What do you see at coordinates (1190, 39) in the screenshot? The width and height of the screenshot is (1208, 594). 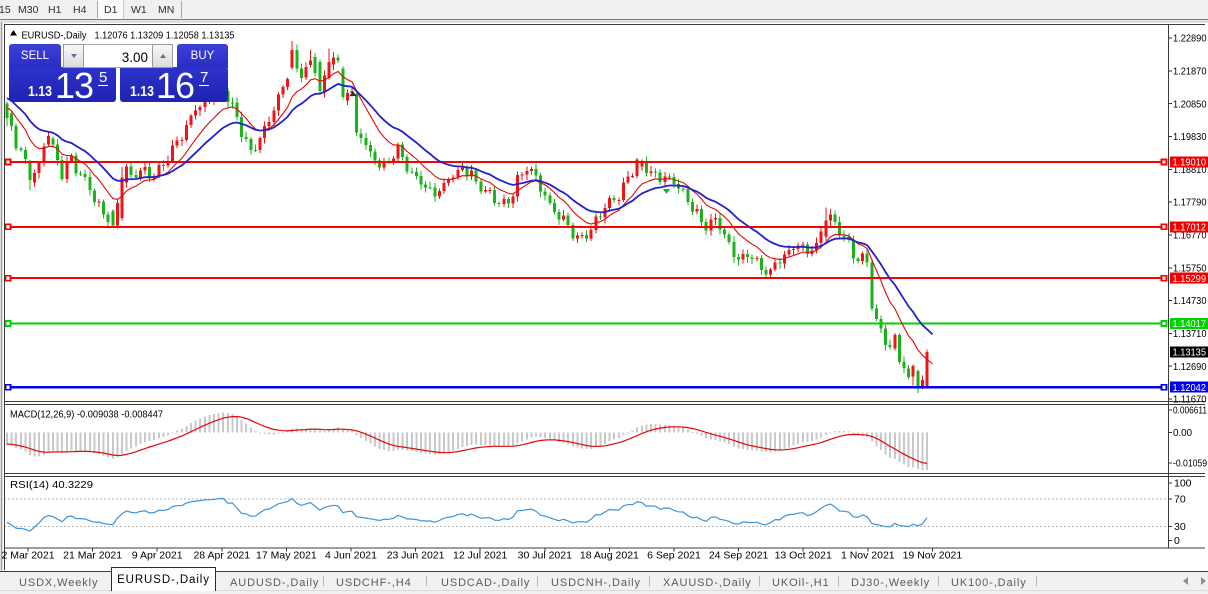 I see `svg-text: 1.22890` at bounding box center [1190, 39].